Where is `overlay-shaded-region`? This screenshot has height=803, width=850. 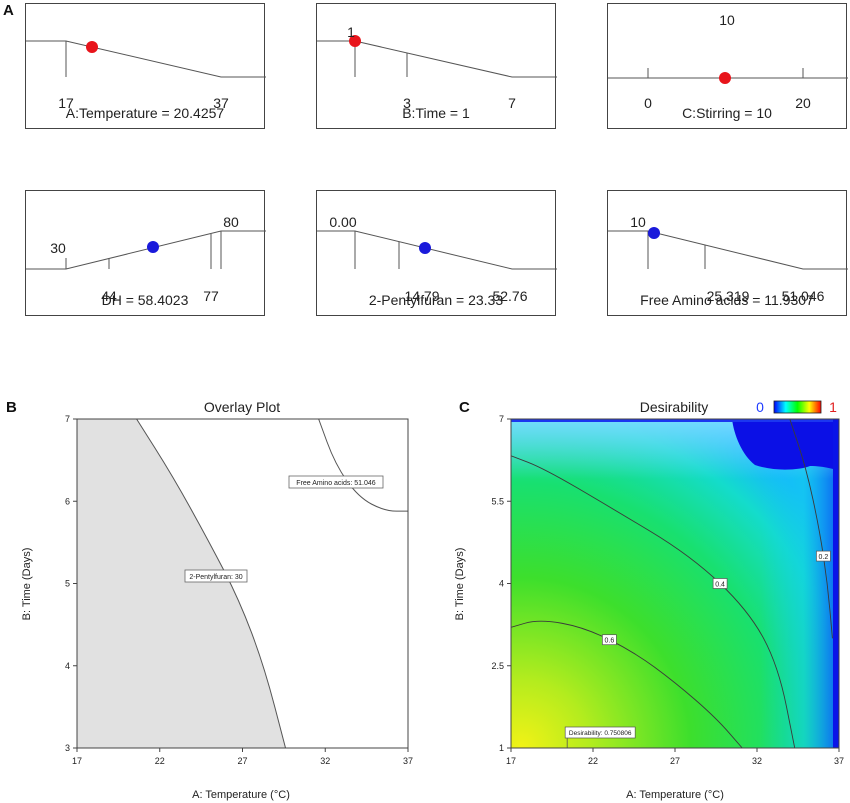 overlay-shaded-region is located at coordinates (181, 583).